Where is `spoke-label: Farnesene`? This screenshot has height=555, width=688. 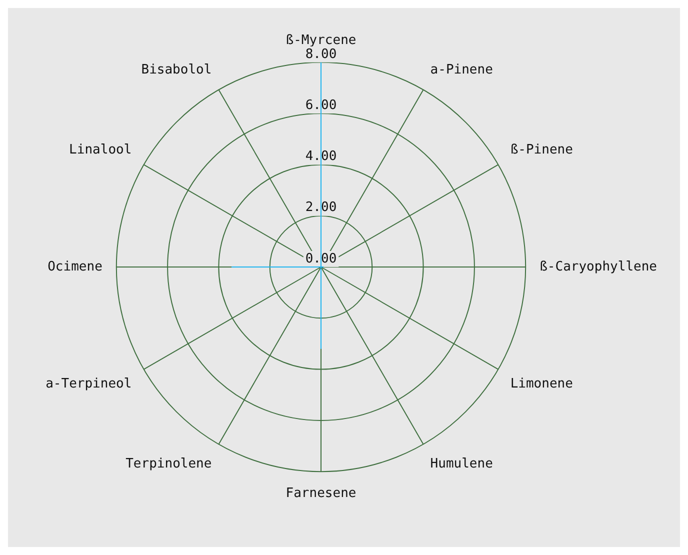 spoke-label: Farnesene is located at coordinates (321, 493).